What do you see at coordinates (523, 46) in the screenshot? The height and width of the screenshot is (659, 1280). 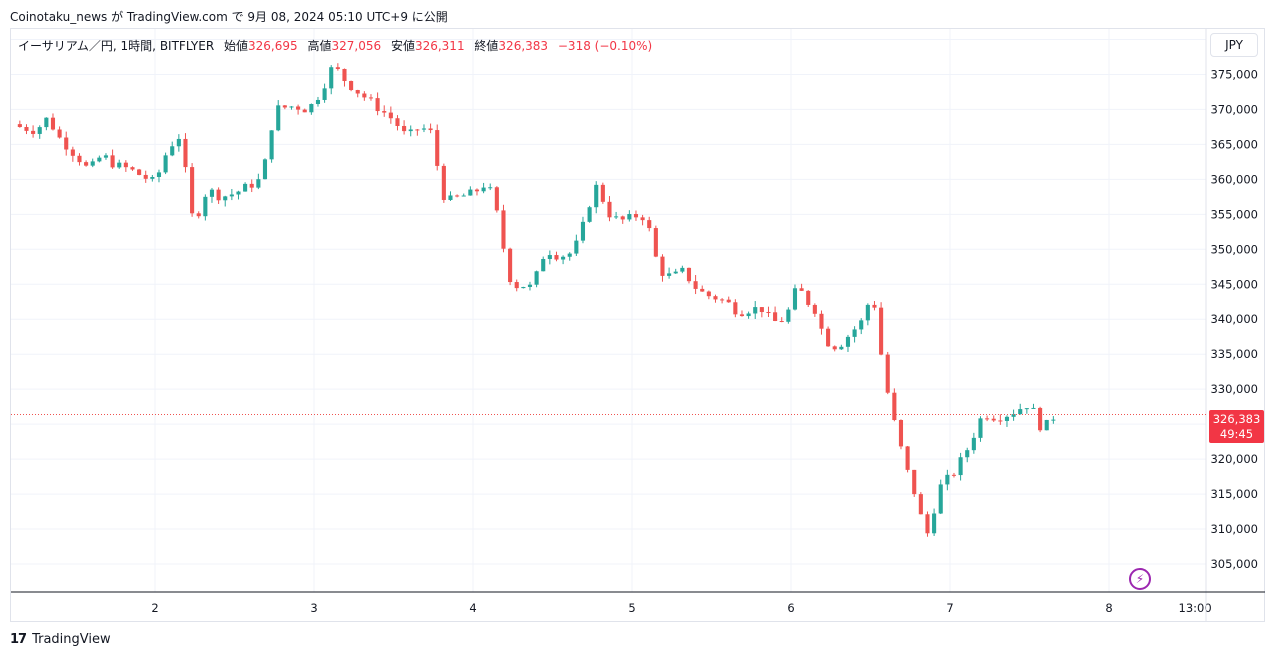 I see `close-value: 326,383` at bounding box center [523, 46].